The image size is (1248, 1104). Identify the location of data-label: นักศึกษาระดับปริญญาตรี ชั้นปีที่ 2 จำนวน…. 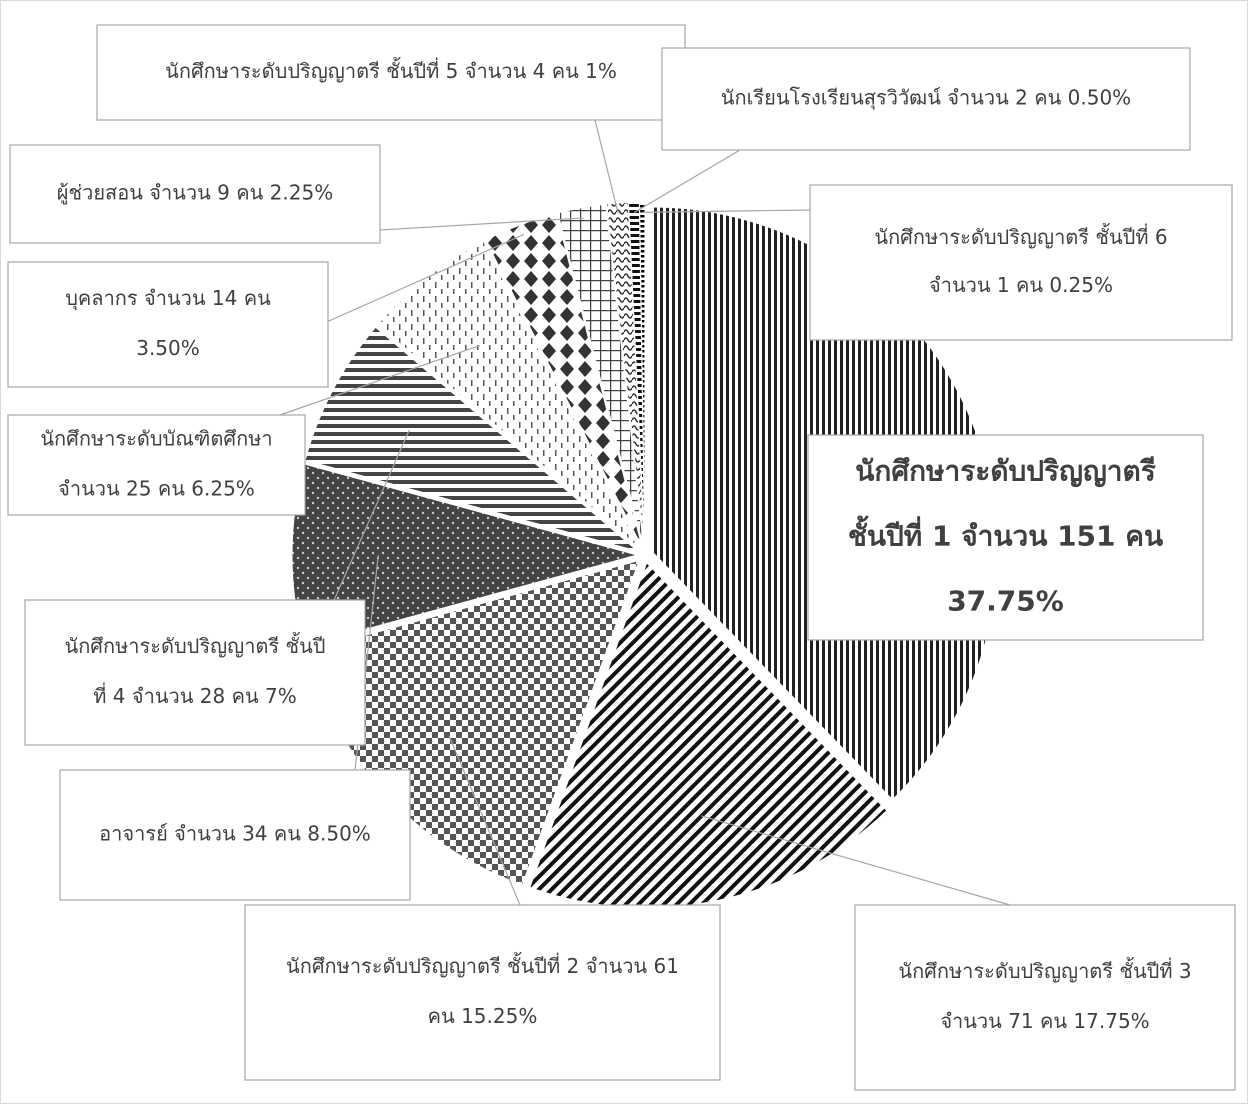
(482, 965).